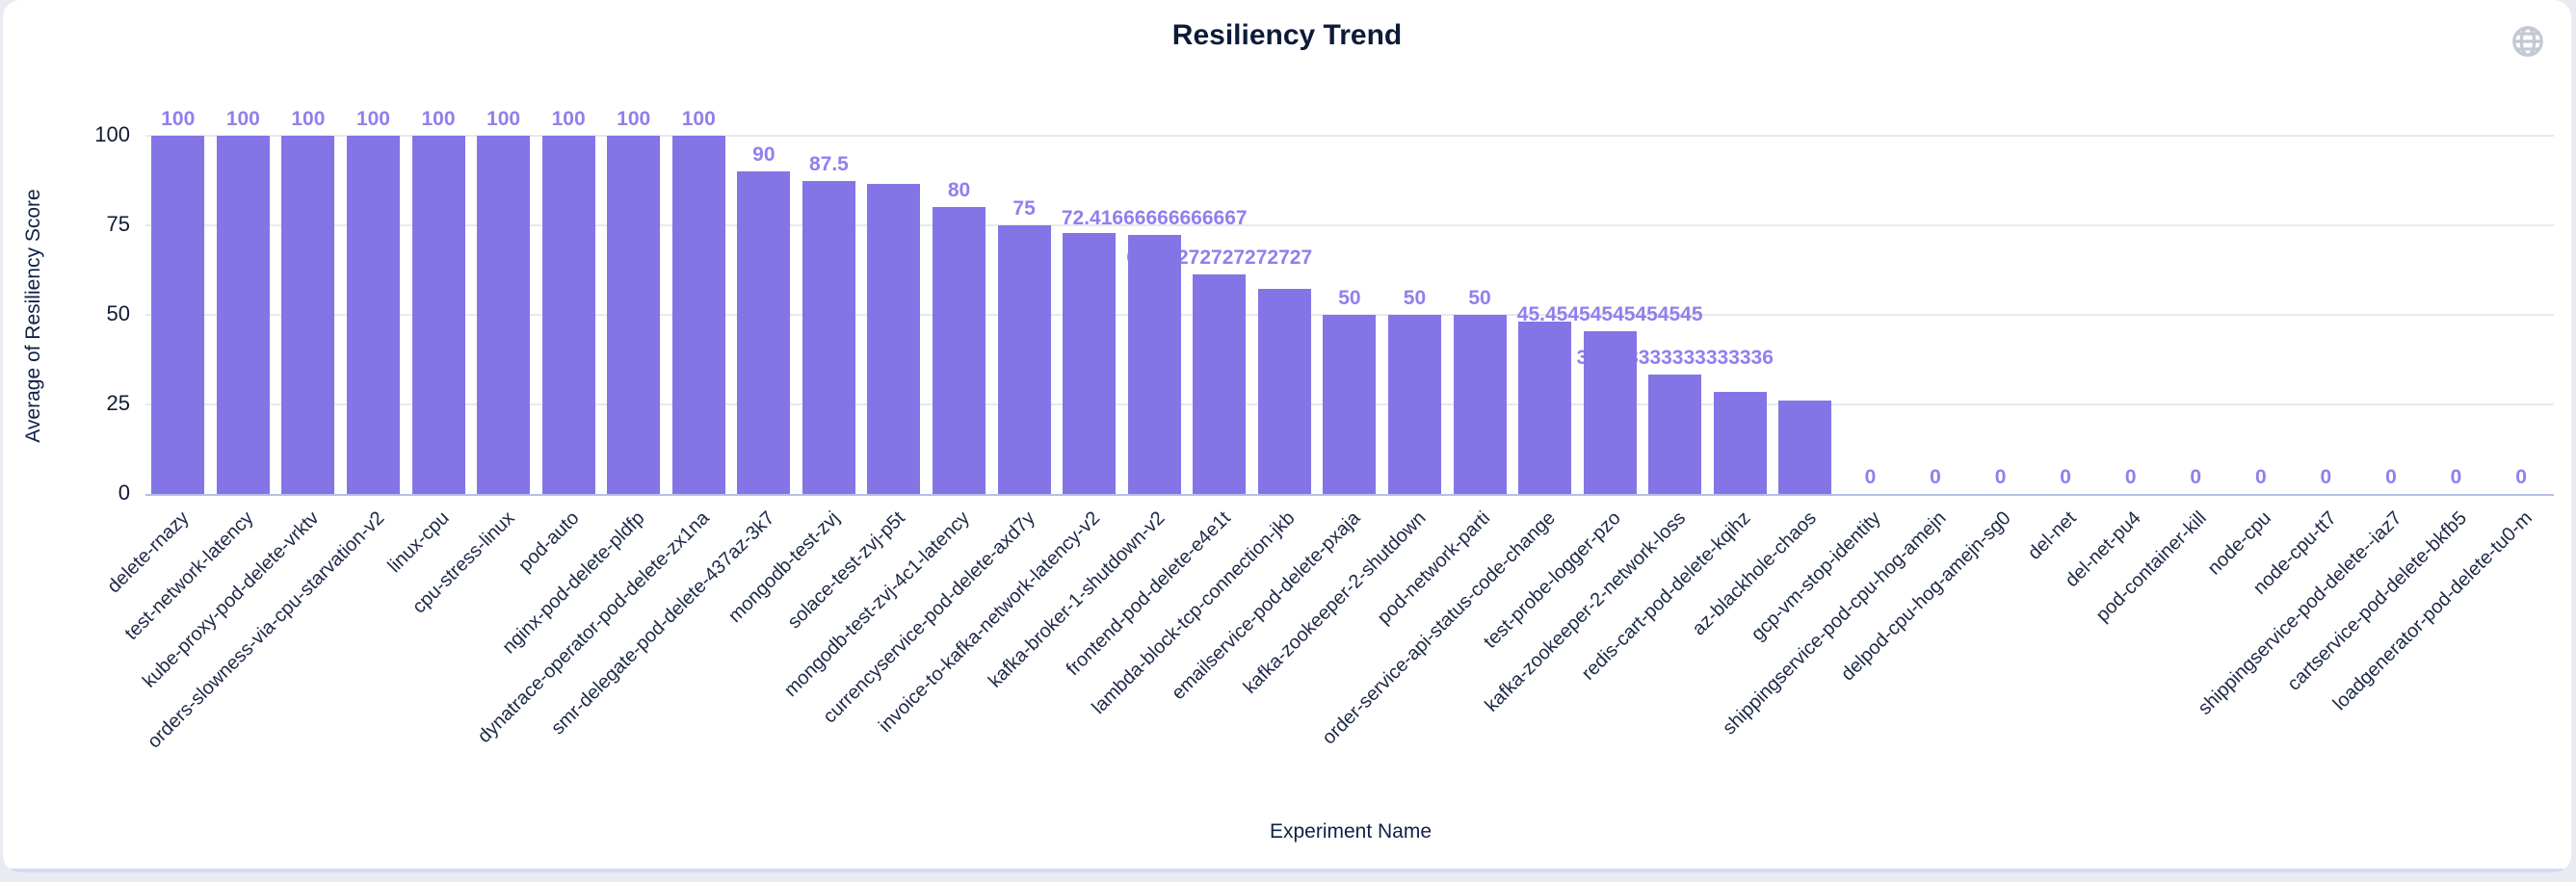 This screenshot has width=2576, height=882. I want to click on bar-value-label: 75, so click(1024, 208).